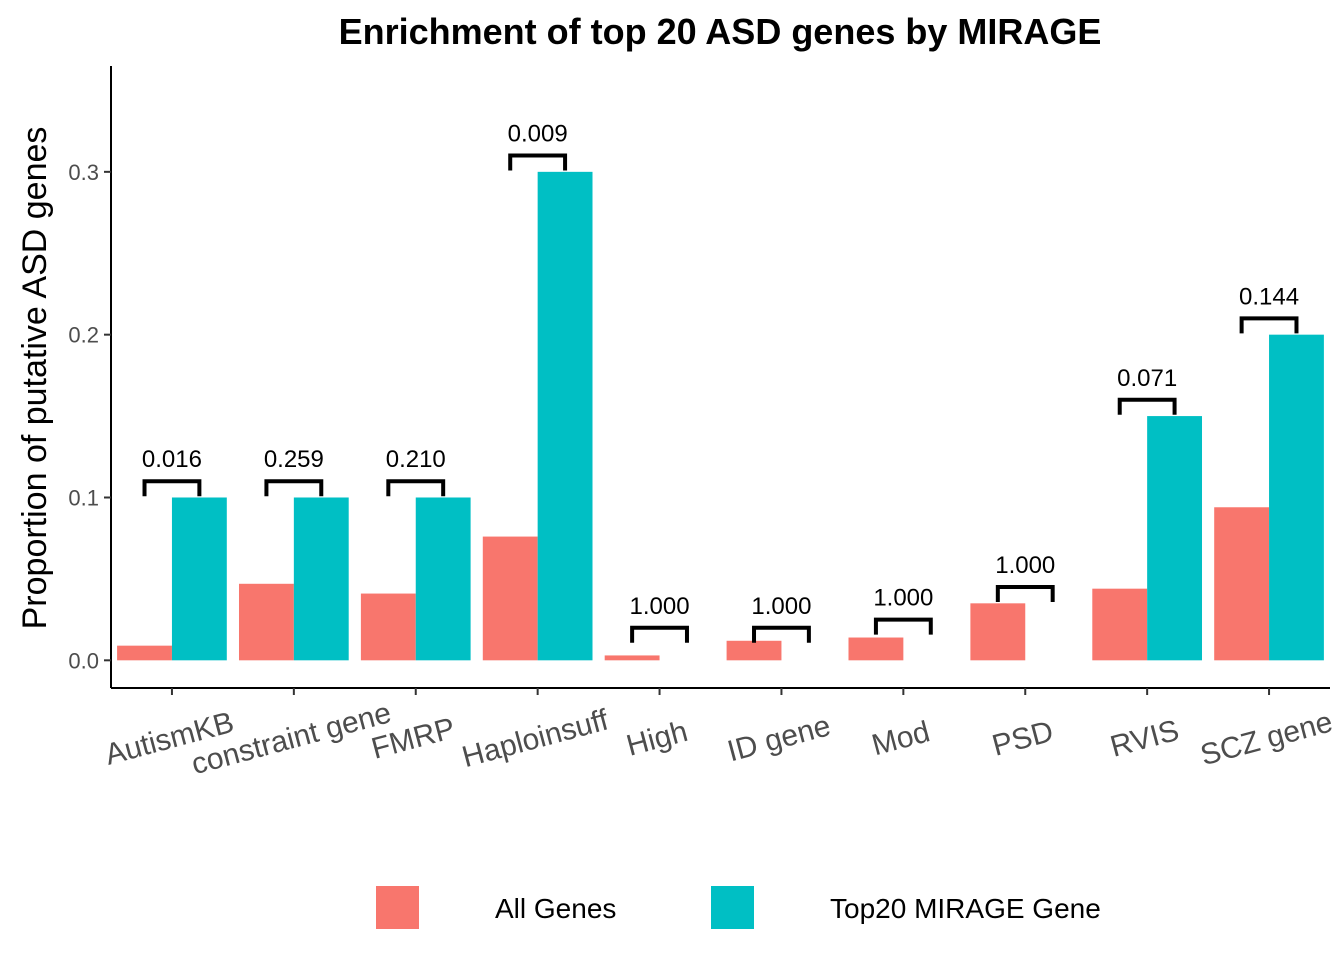 Image resolution: width=1344 pixels, height=960 pixels. What do you see at coordinates (294, 459) in the screenshot?
I see `p-value-label: 0.259` at bounding box center [294, 459].